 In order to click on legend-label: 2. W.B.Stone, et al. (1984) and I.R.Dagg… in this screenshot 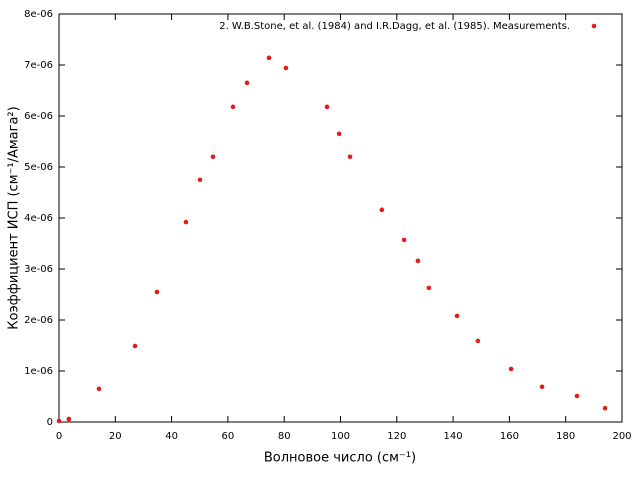, I will do `click(394, 26)`.